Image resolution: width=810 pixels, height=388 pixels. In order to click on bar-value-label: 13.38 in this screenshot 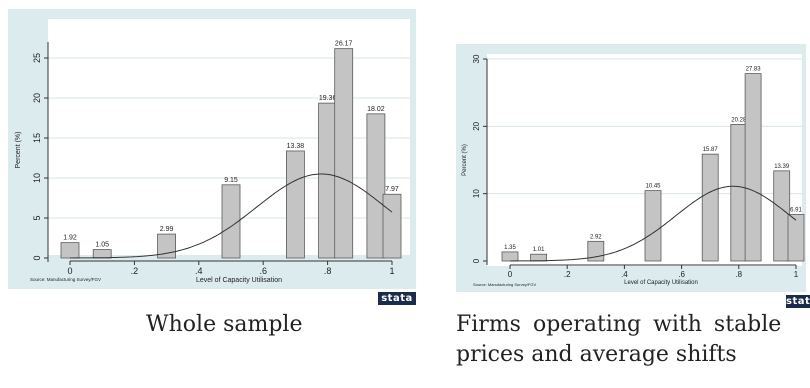, I will do `click(296, 146)`.